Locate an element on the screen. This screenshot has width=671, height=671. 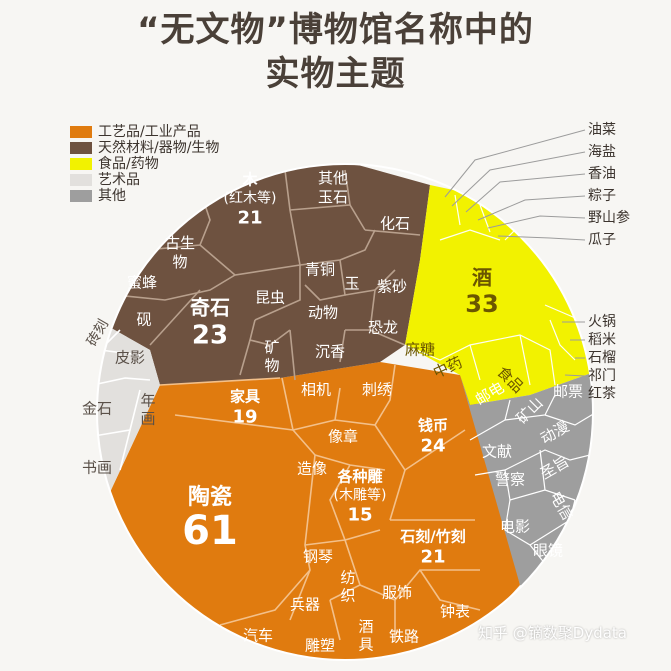
callout-label: 粽子 is located at coordinates (602, 196).